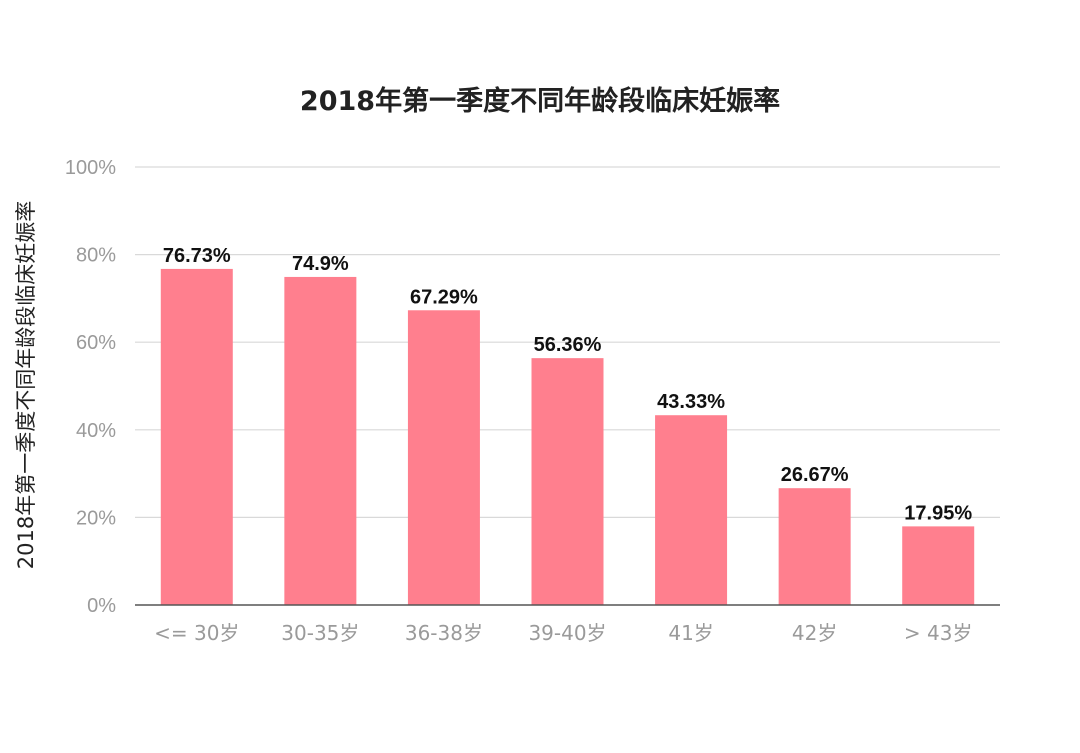 This screenshot has height=753, width=1080. Describe the element at coordinates (26, 385) in the screenshot. I see `y-axis-label: 2018年第一季度不同年龄段临床妊娠率` at that location.